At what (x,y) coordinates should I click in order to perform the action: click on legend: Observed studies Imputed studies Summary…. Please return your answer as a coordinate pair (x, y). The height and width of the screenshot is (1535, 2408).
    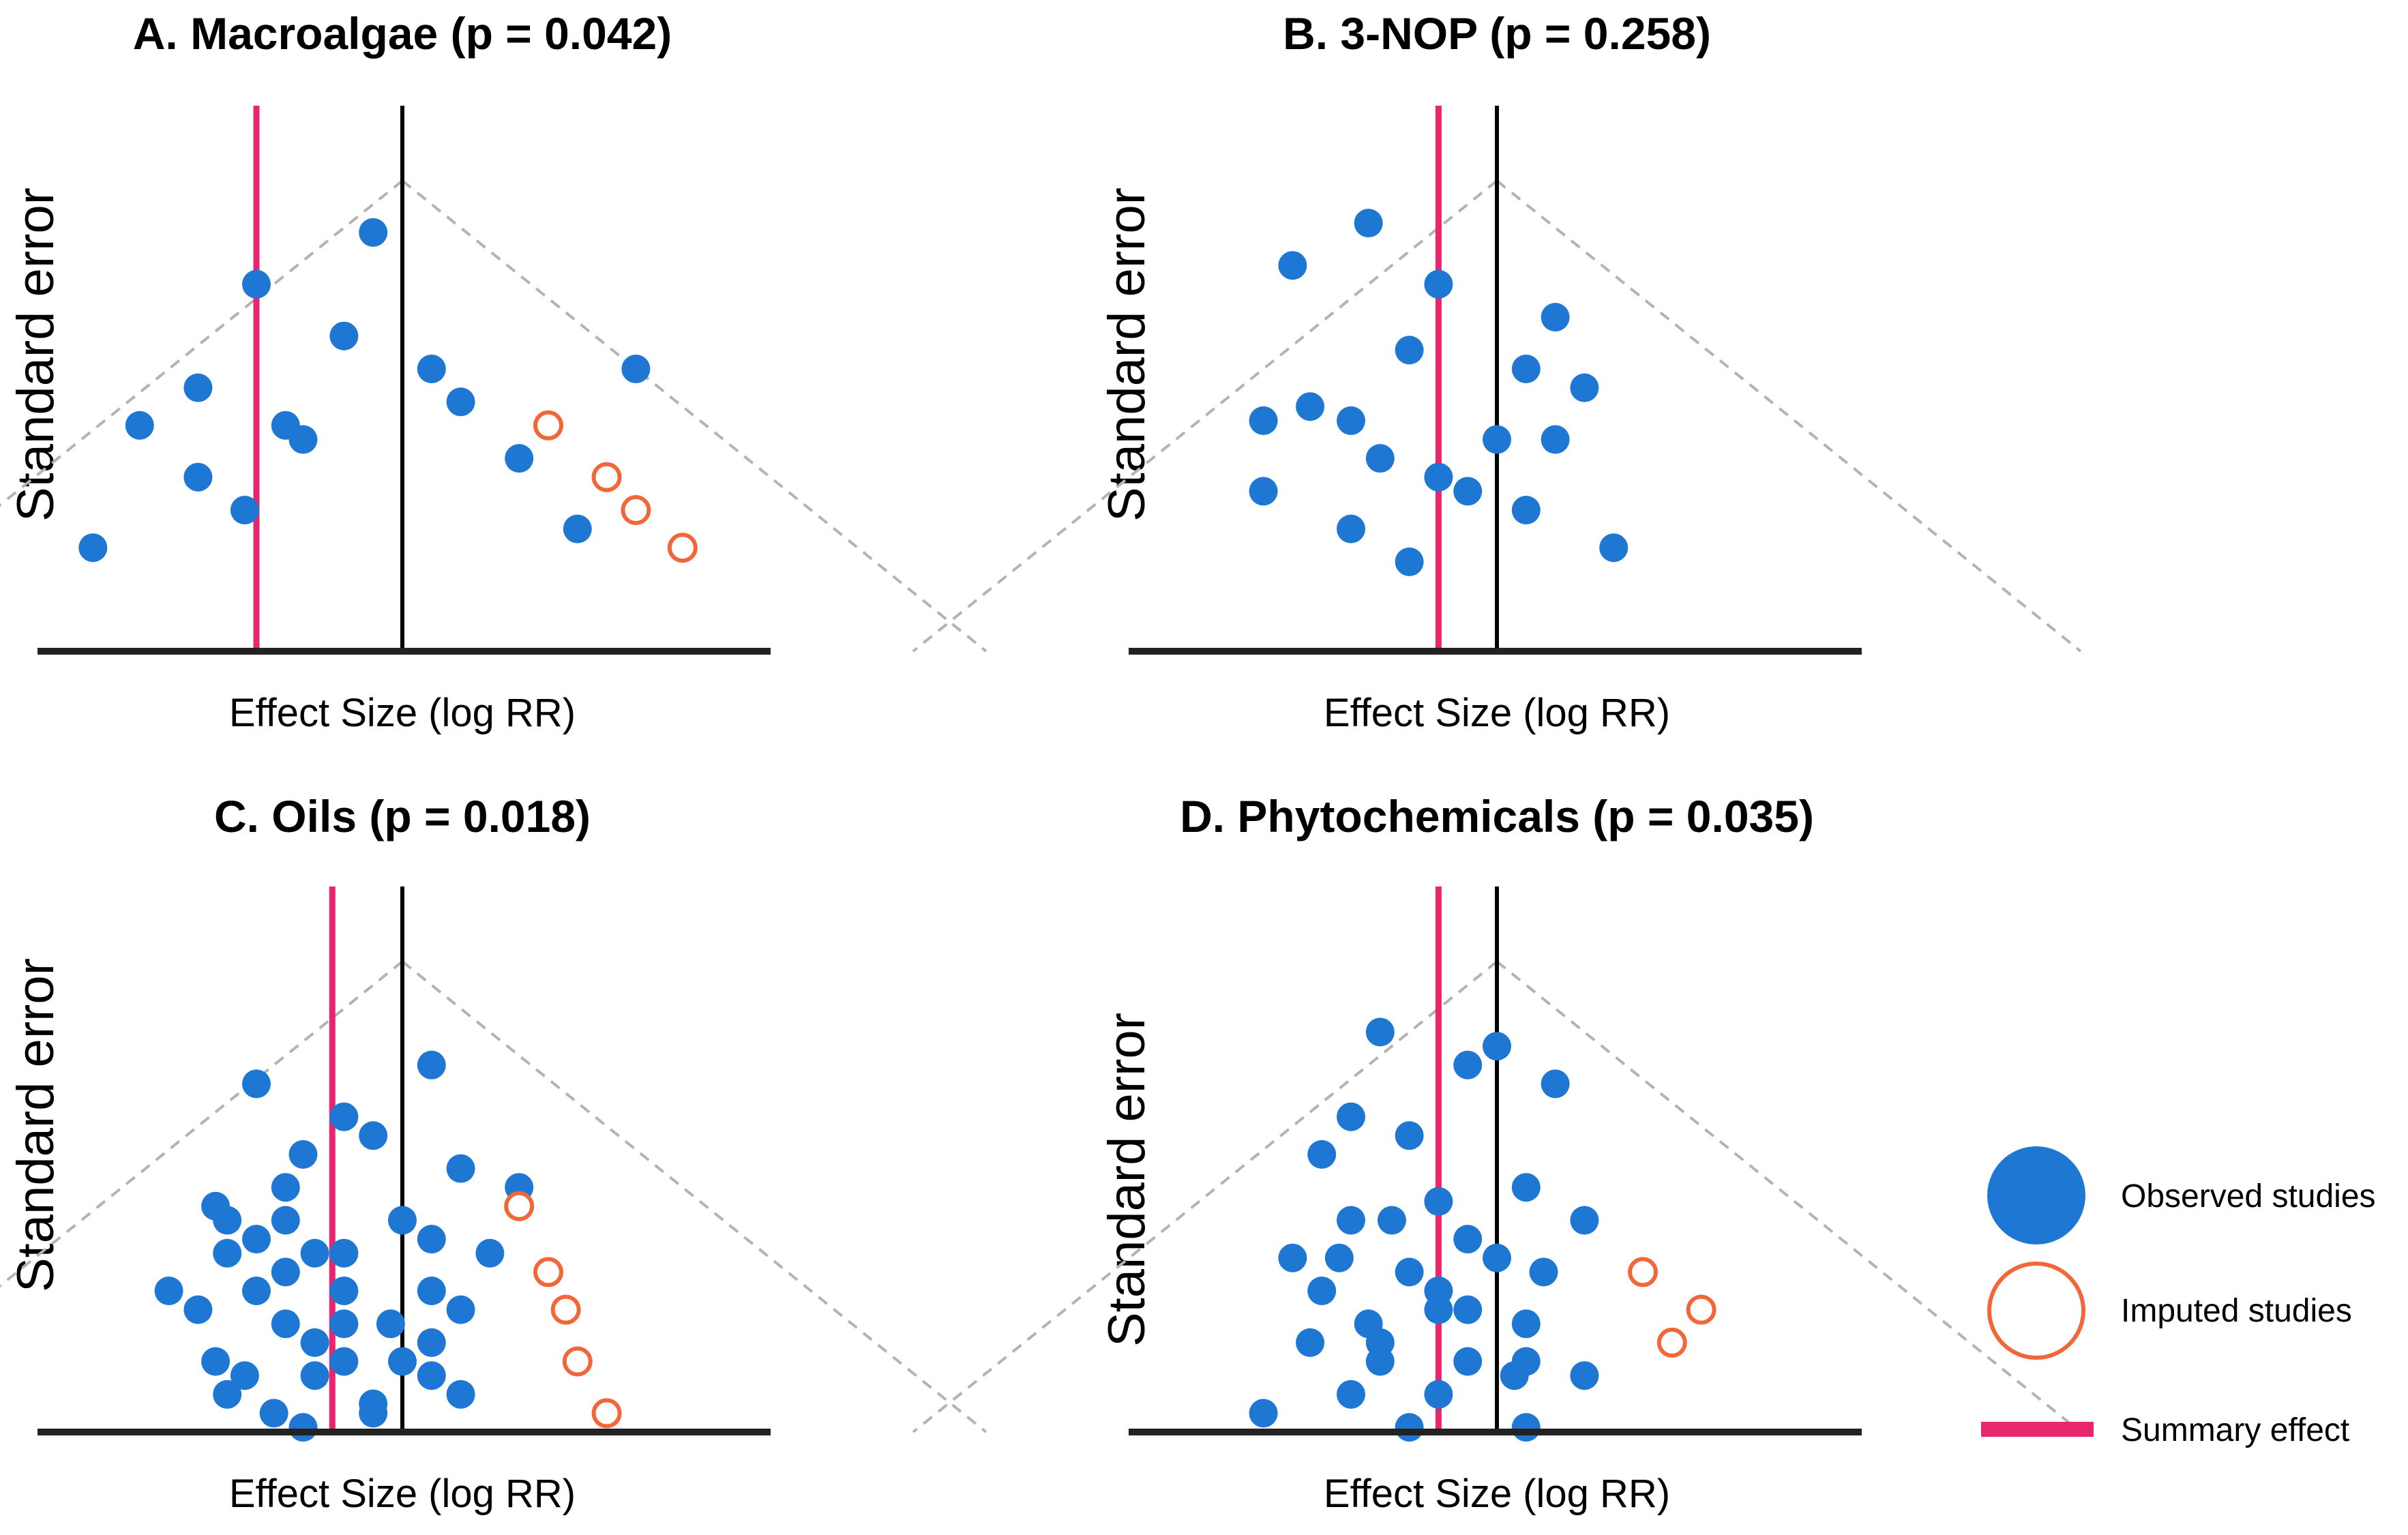
    Looking at the image, I should click on (2178, 1297).